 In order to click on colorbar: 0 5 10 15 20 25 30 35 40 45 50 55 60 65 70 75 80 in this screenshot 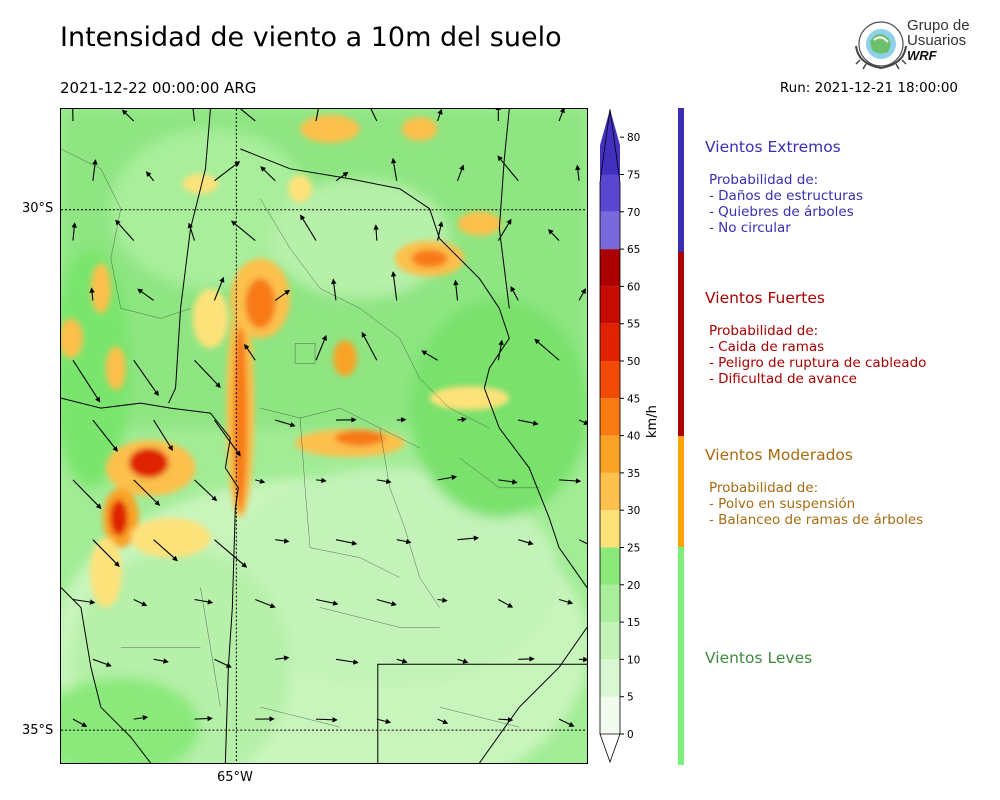, I will do `click(619, 436)`.